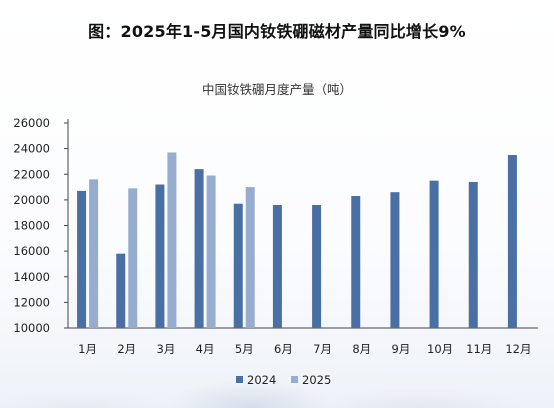  I want to click on x-tick-label: 9月, so click(401, 349).